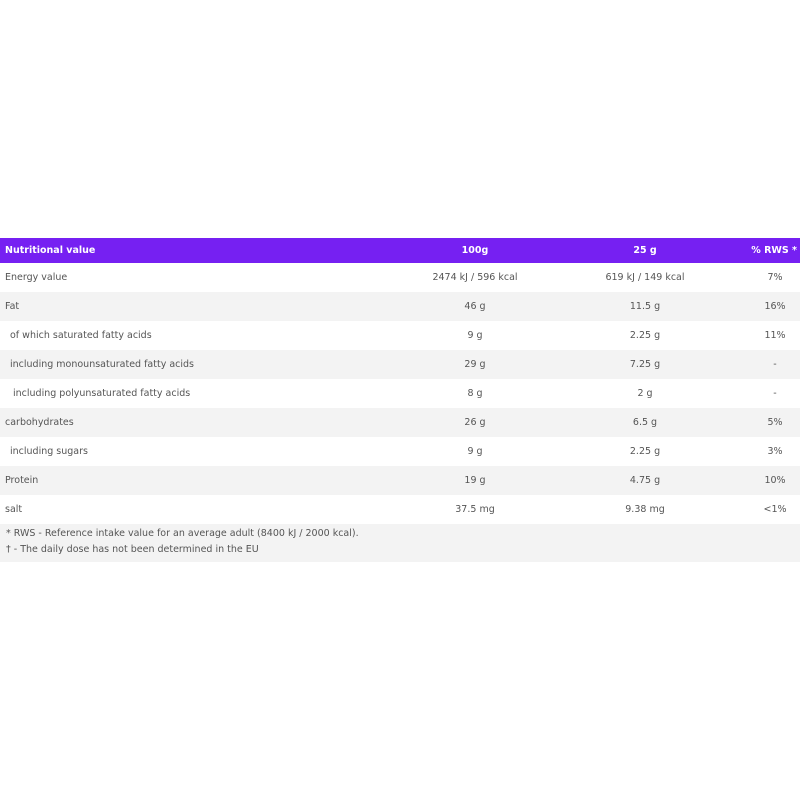 The image size is (800, 800). Describe the element at coordinates (645, 393) in the screenshot. I see `value-cell: 2 g` at that location.